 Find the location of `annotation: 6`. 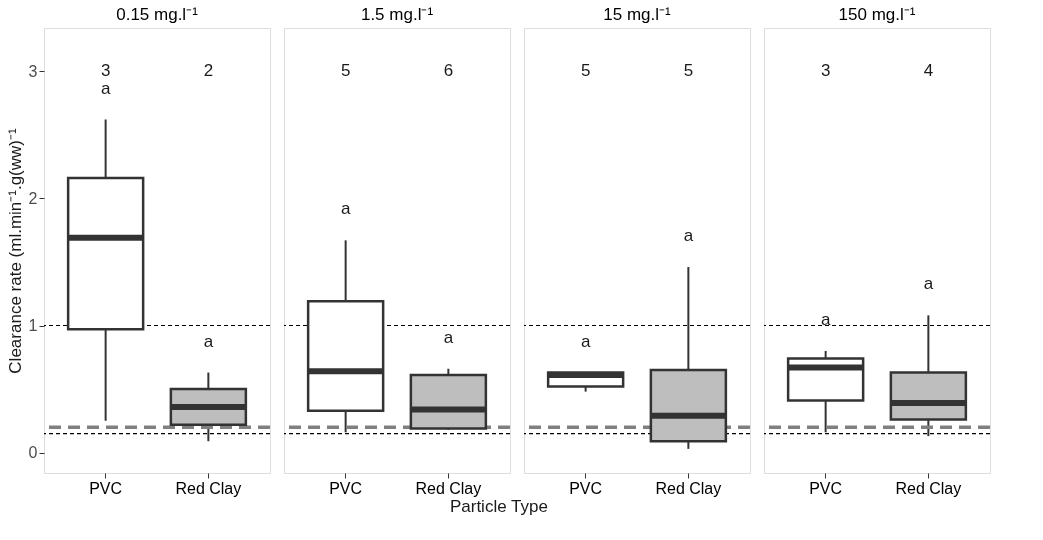

annotation: 6 is located at coordinates (448, 70).